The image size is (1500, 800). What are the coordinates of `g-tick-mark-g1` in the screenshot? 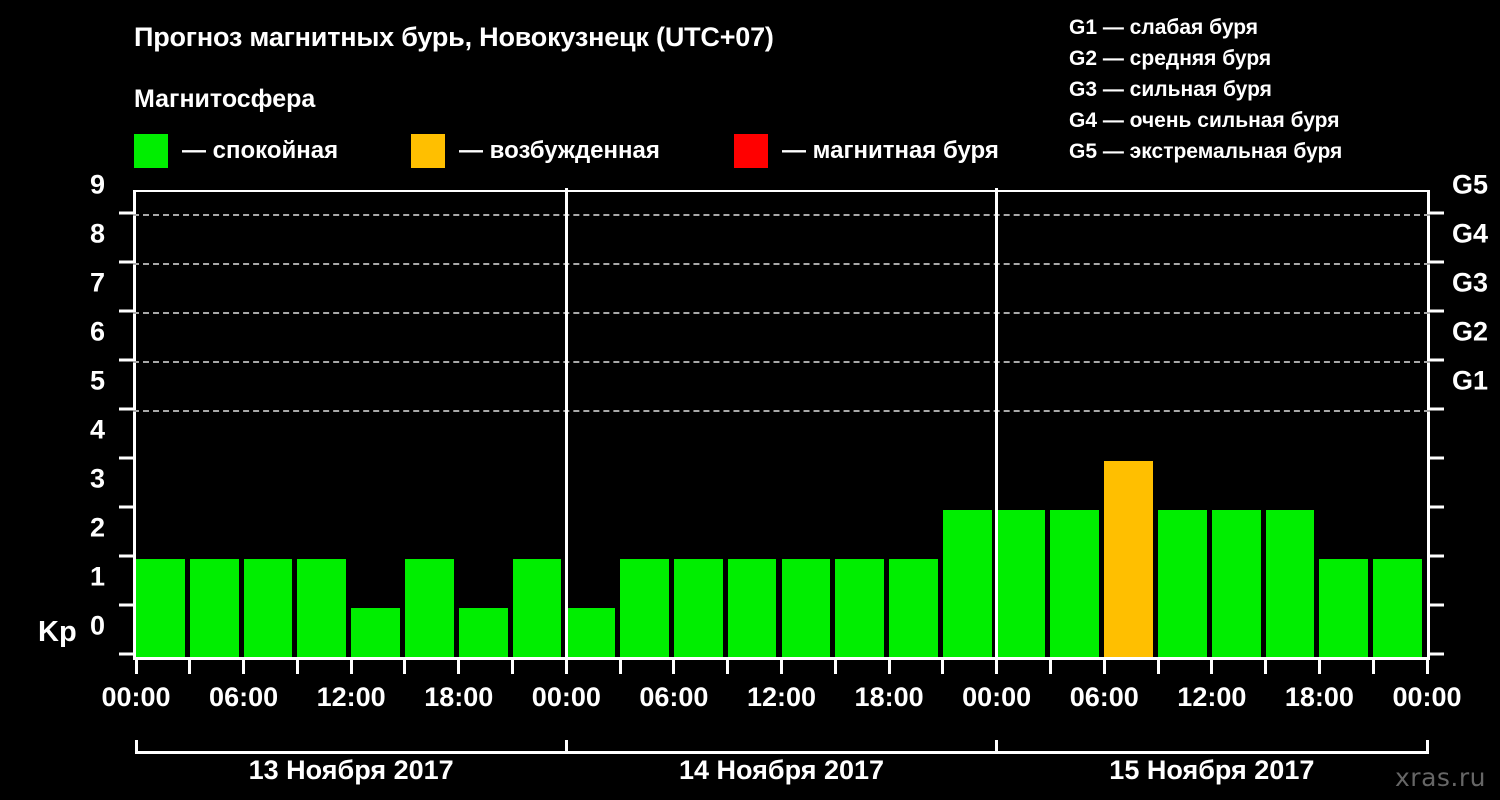 It's located at (1437, 409).